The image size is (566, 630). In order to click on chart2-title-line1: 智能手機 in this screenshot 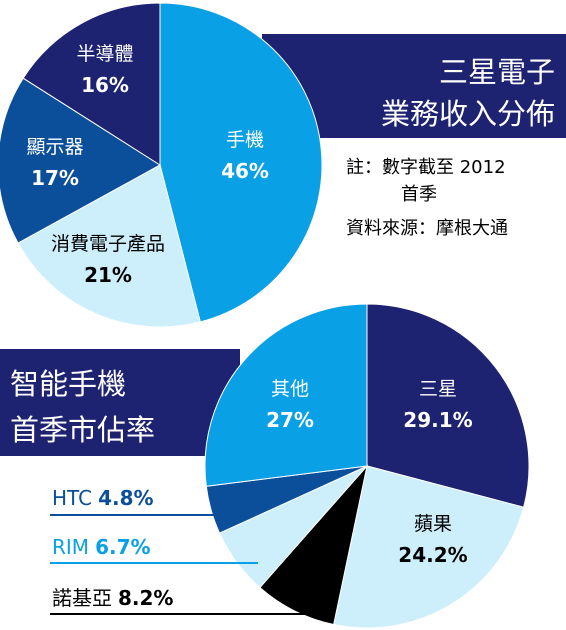, I will do `click(68, 384)`.